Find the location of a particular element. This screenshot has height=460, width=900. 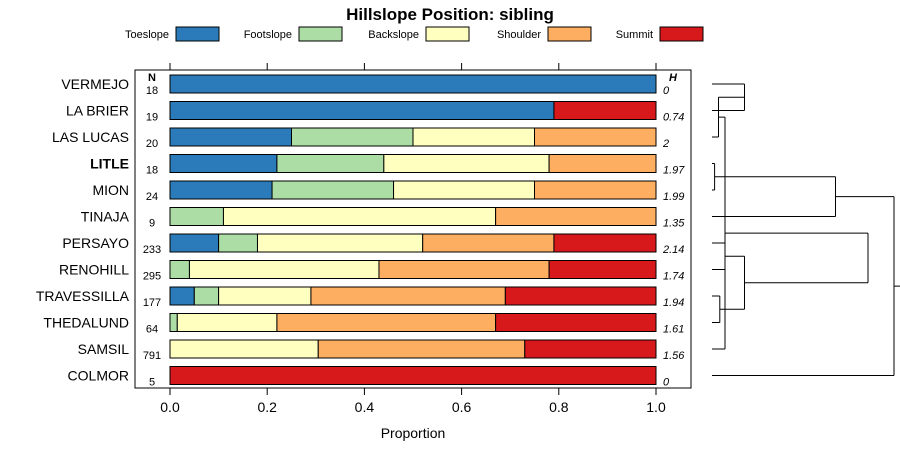

x-tick-label: 0.2 is located at coordinates (267, 407).